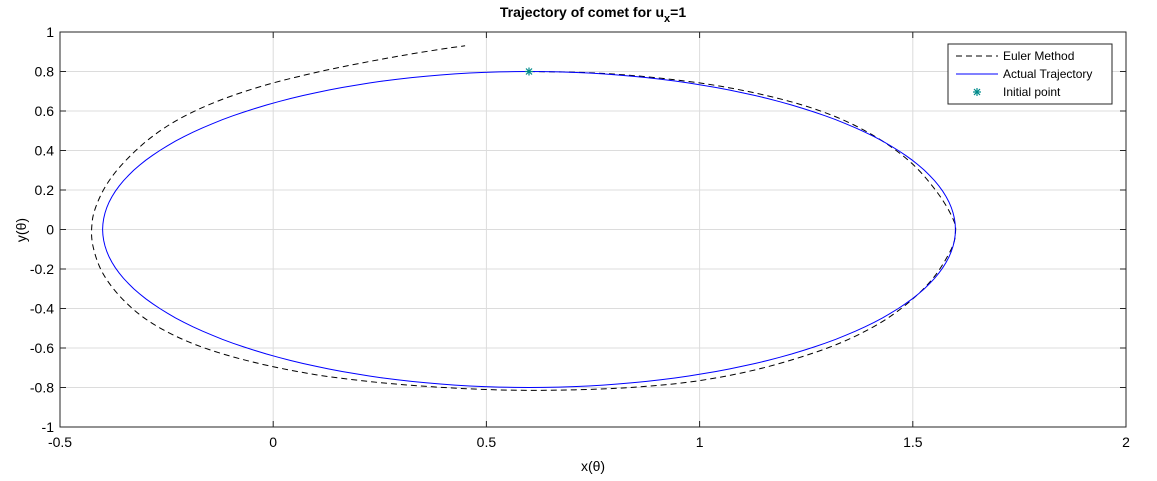 The image size is (1157, 481). What do you see at coordinates (487, 442) in the screenshot?
I see `x-tick-label: 0.5` at bounding box center [487, 442].